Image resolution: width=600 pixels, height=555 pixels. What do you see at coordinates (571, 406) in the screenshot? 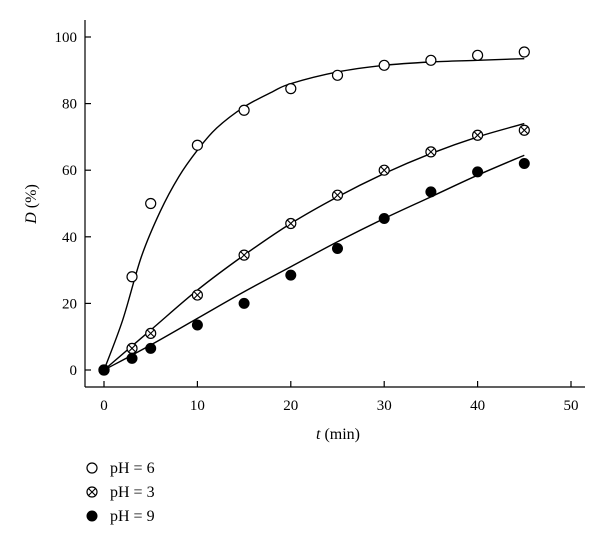
I see `x-tick-label: 50` at bounding box center [571, 406].